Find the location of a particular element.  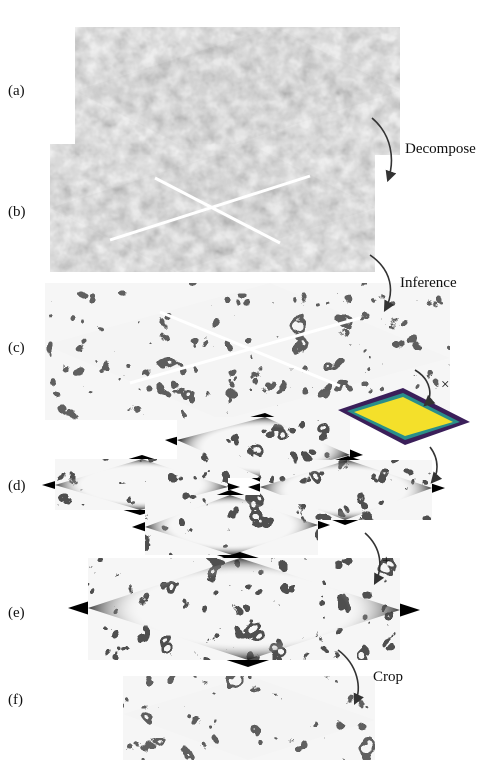

panel-c-seg-tiles is located at coordinates (247, 351).